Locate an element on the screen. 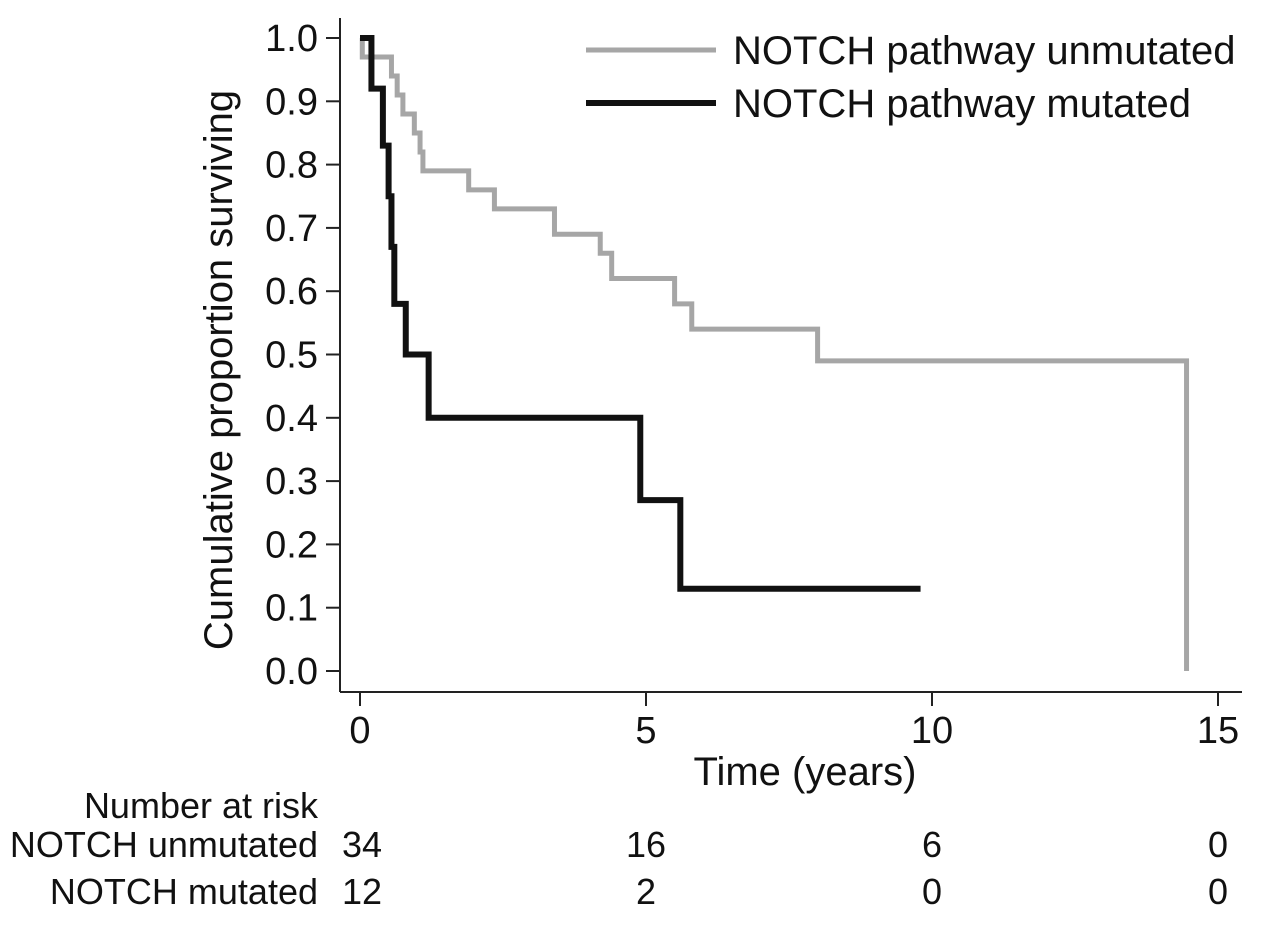 The width and height of the screenshot is (1280, 930). x-axis-title: Time (years) is located at coordinates (805, 772).